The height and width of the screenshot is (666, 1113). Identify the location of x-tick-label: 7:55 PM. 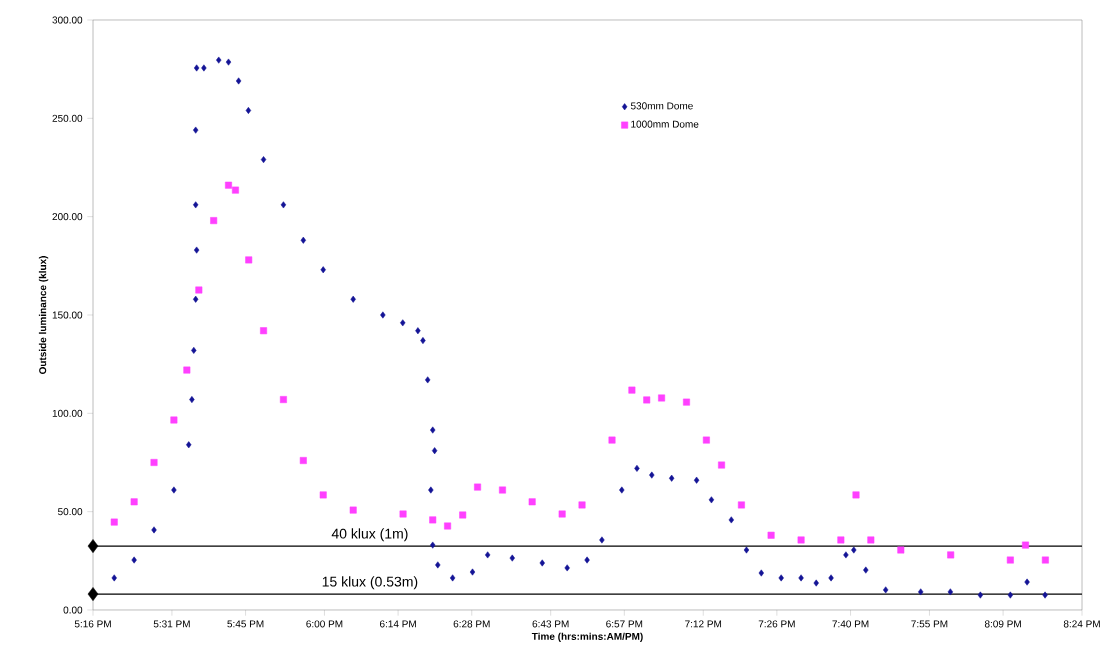
(929, 624).